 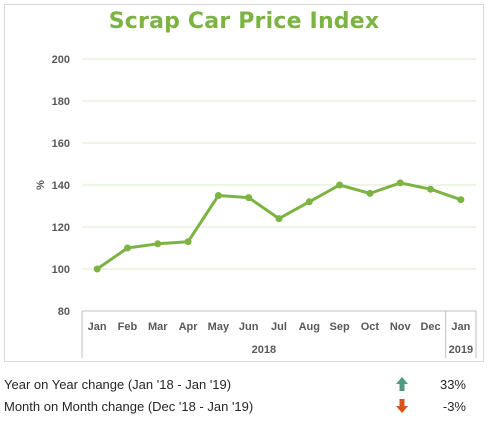 What do you see at coordinates (41, 185) in the screenshot?
I see `y-axis-label: %` at bounding box center [41, 185].